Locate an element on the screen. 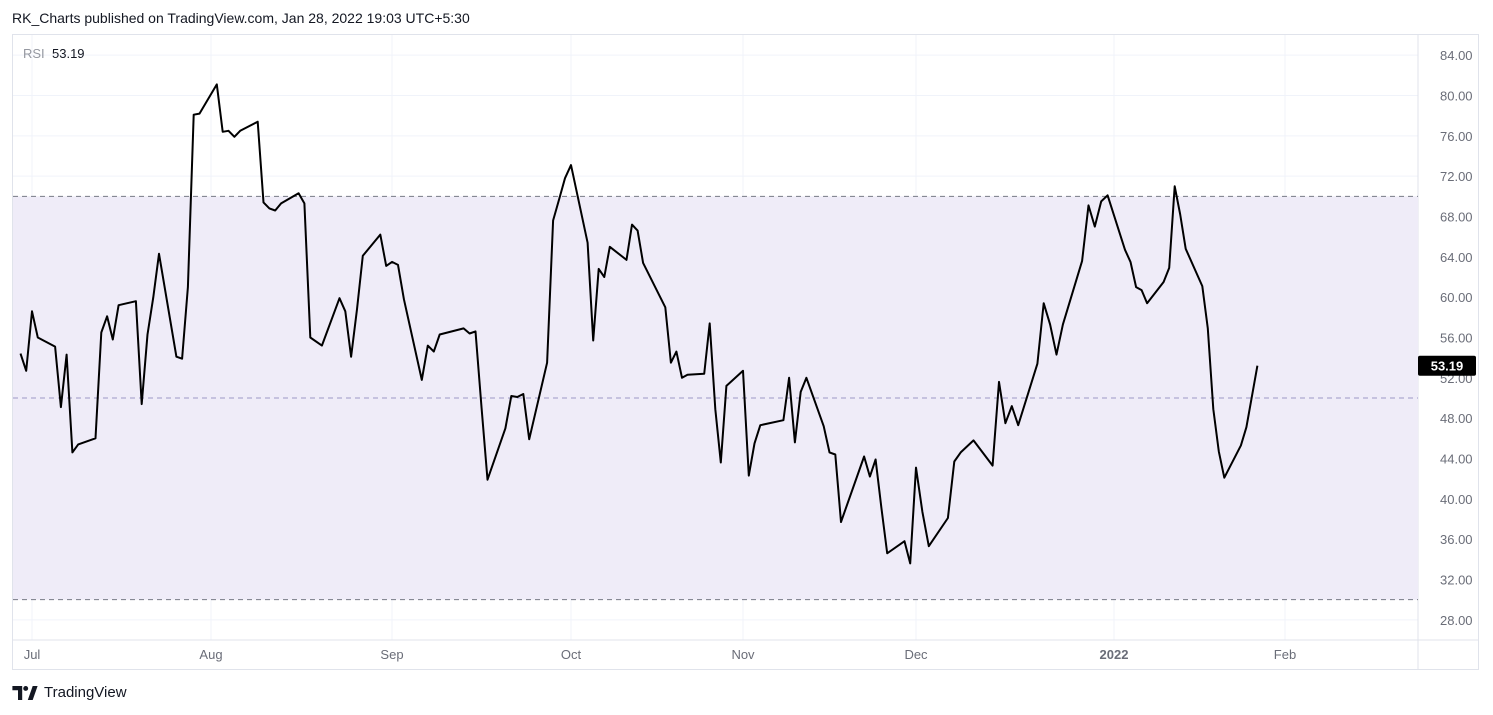 The image size is (1493, 715). y-tick-label: 68.00 is located at coordinates (1456, 217).